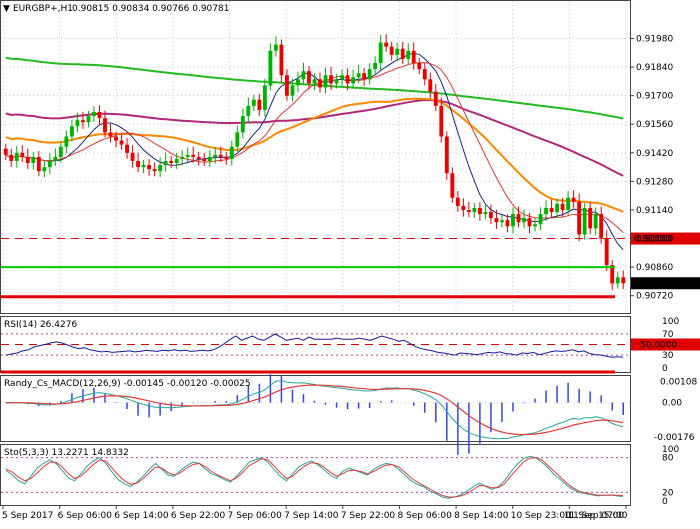 This screenshot has width=700, height=529. What do you see at coordinates (40, 325) in the screenshot?
I see `rsi-label: RSI(14) 26.4276` at bounding box center [40, 325].